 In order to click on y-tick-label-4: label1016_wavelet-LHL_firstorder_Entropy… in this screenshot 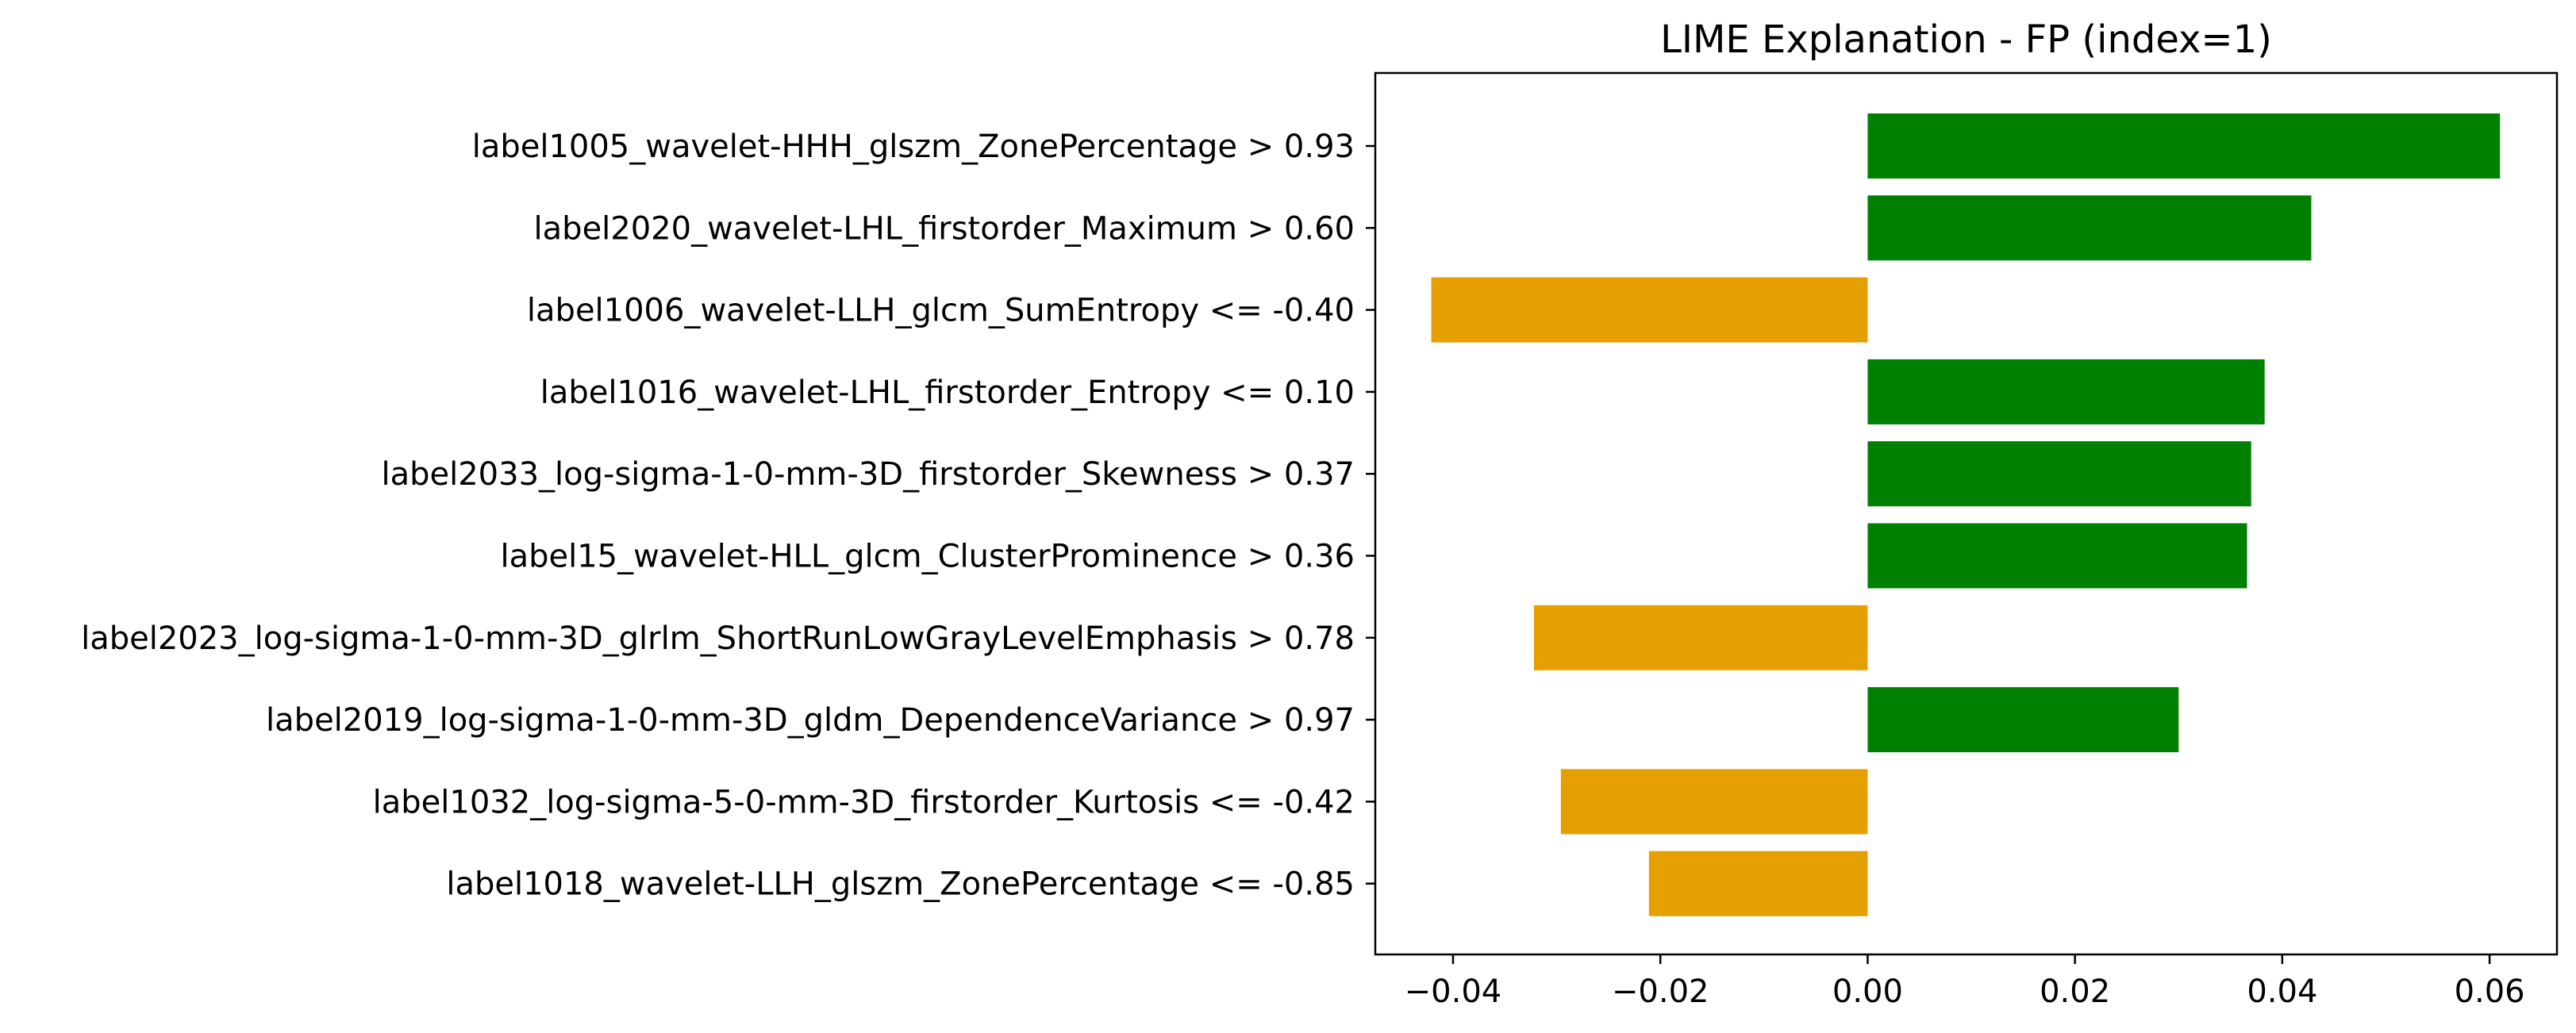, I will do `click(948, 392)`.